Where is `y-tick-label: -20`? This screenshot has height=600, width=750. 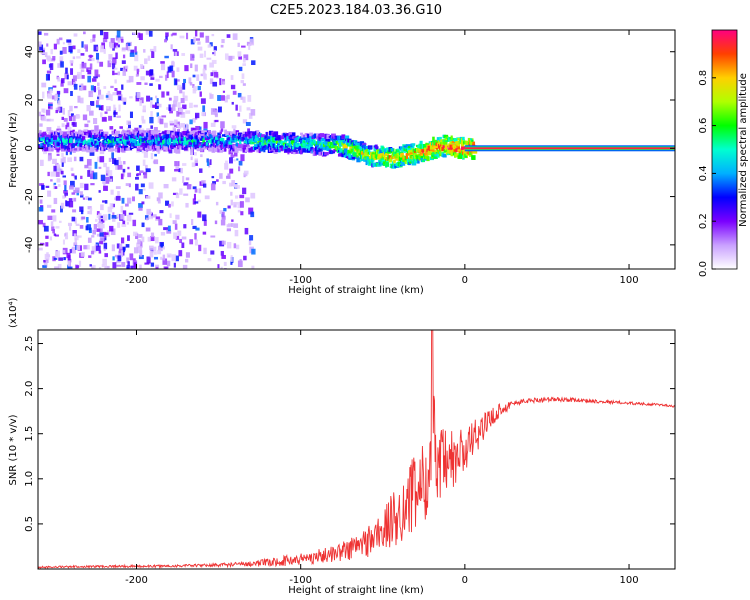 y-tick-label: -20 is located at coordinates (29, 196).